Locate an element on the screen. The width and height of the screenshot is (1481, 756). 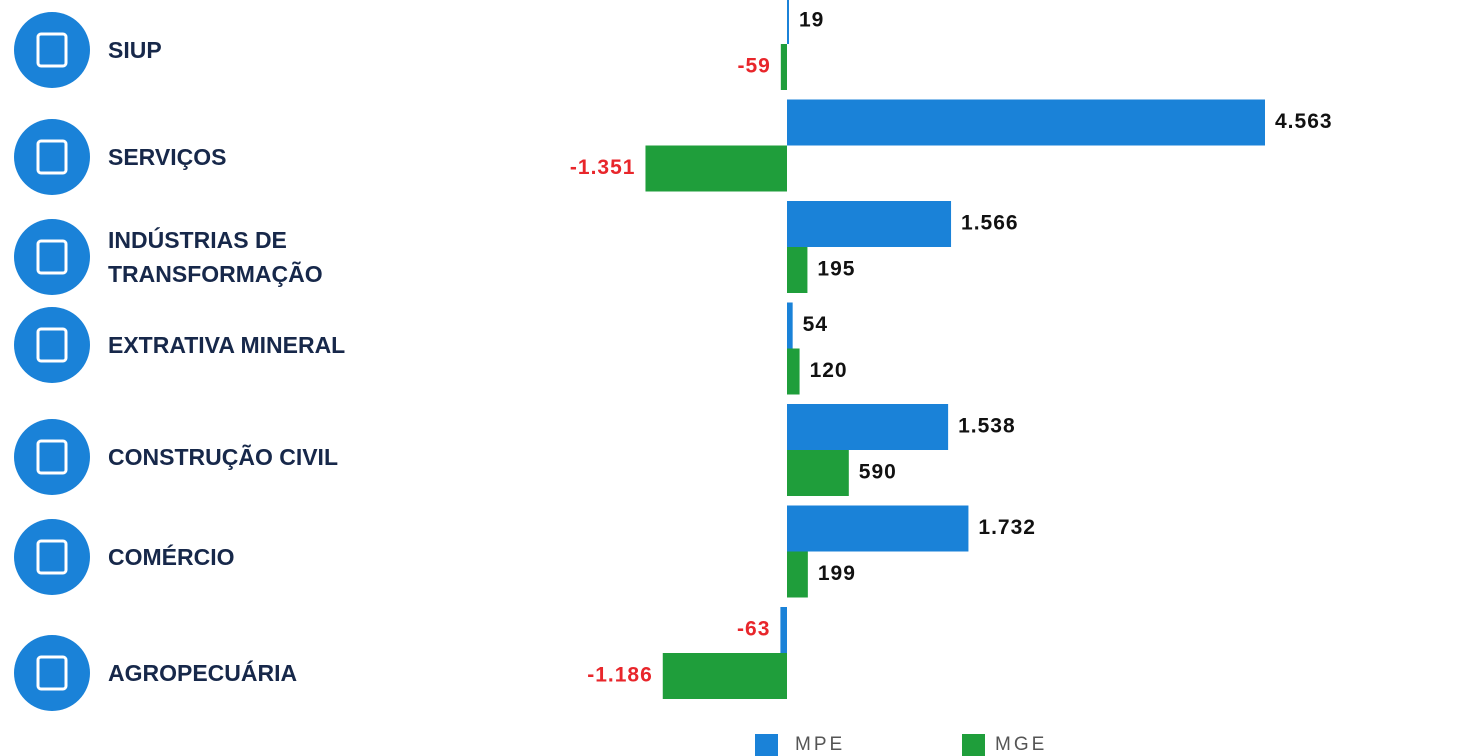
value-label: -1.351 is located at coordinates (603, 167).